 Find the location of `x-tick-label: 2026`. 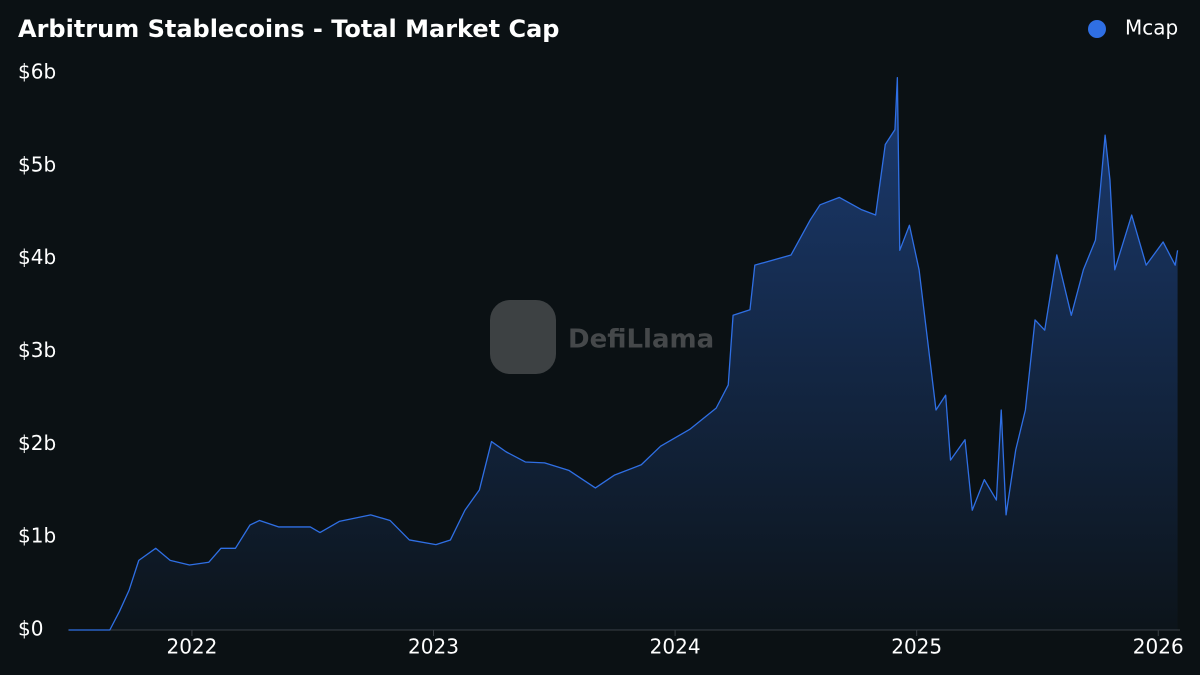

x-tick-label: 2026 is located at coordinates (1158, 647).